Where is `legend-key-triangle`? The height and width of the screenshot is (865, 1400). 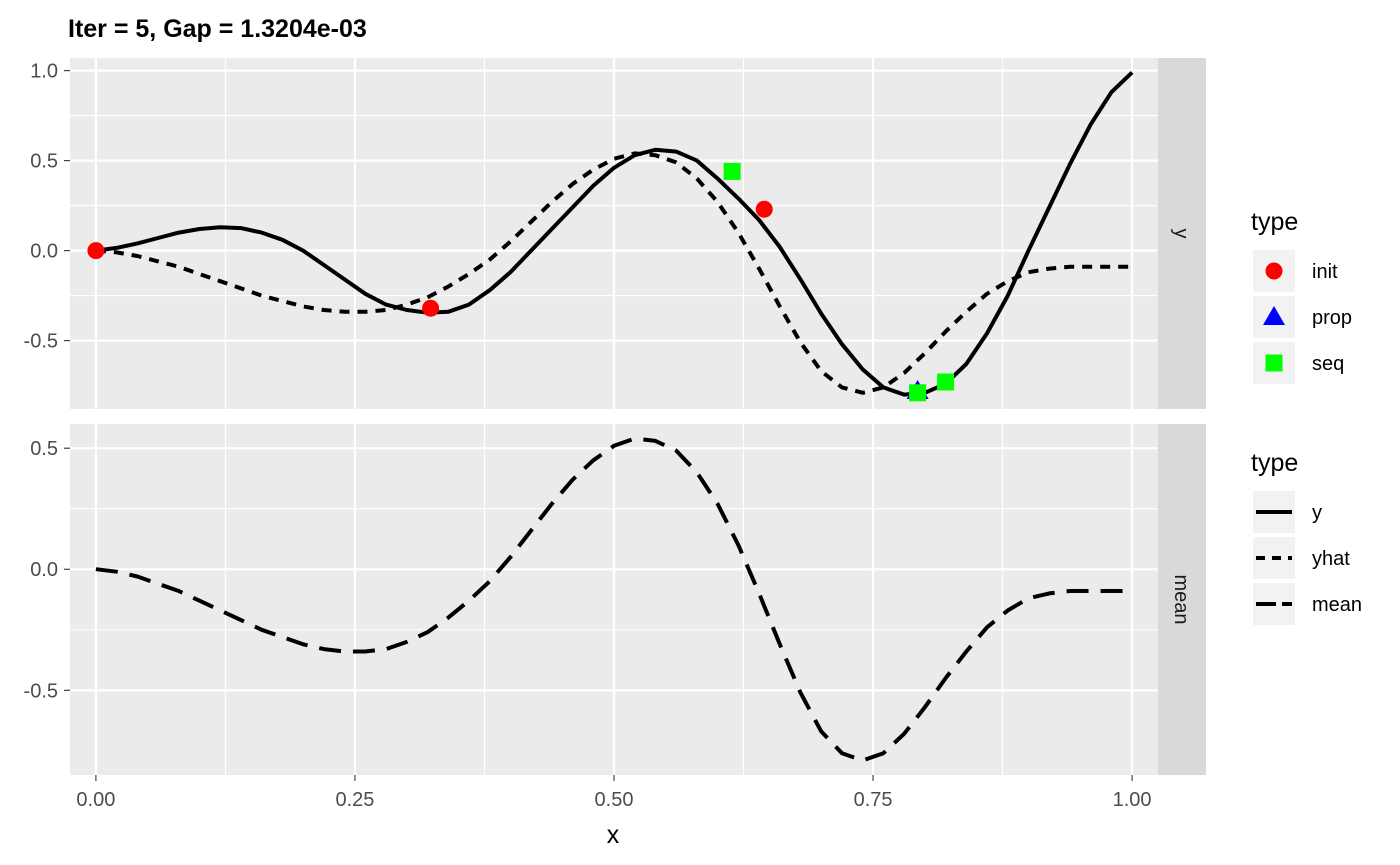 legend-key-triangle is located at coordinates (1274, 315).